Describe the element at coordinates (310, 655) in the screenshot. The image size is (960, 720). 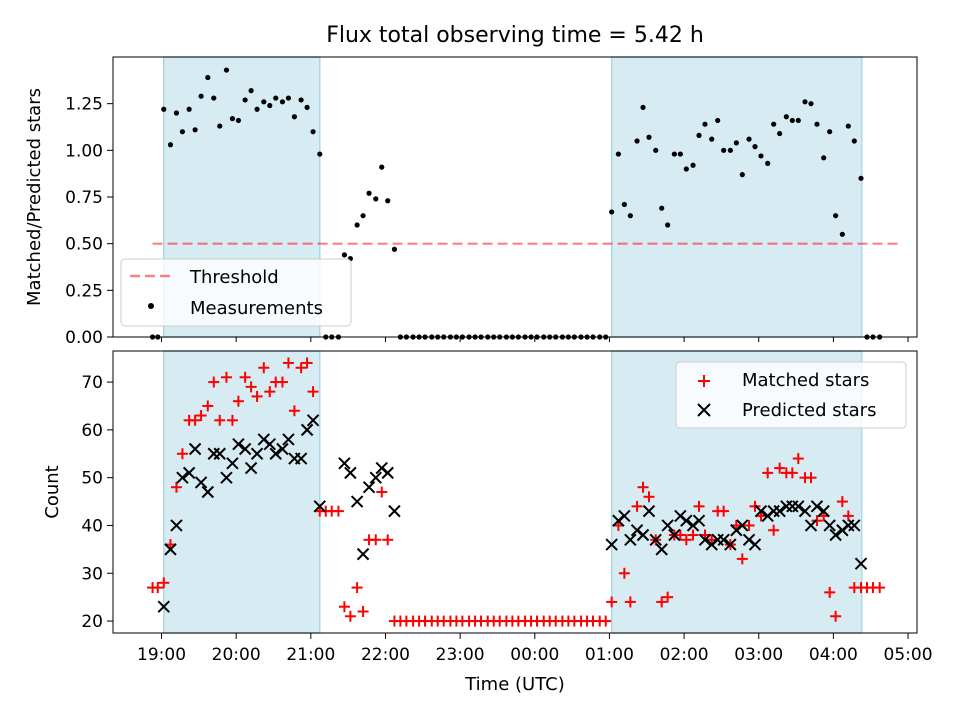
I see `x-tick-label: 21:00` at that location.